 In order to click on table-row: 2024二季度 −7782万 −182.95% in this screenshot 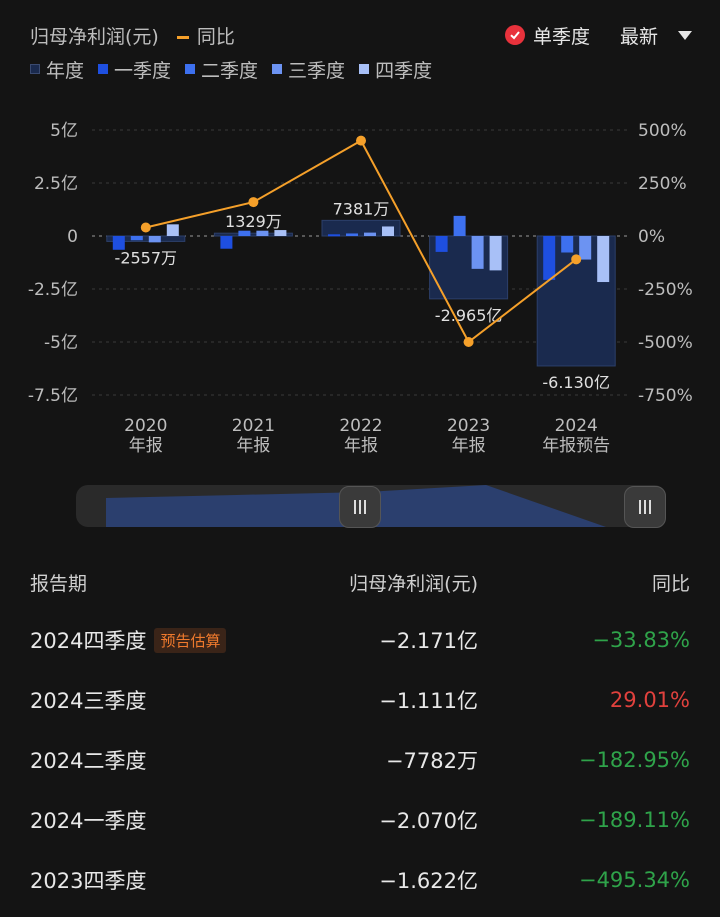, I will do `click(360, 760)`.